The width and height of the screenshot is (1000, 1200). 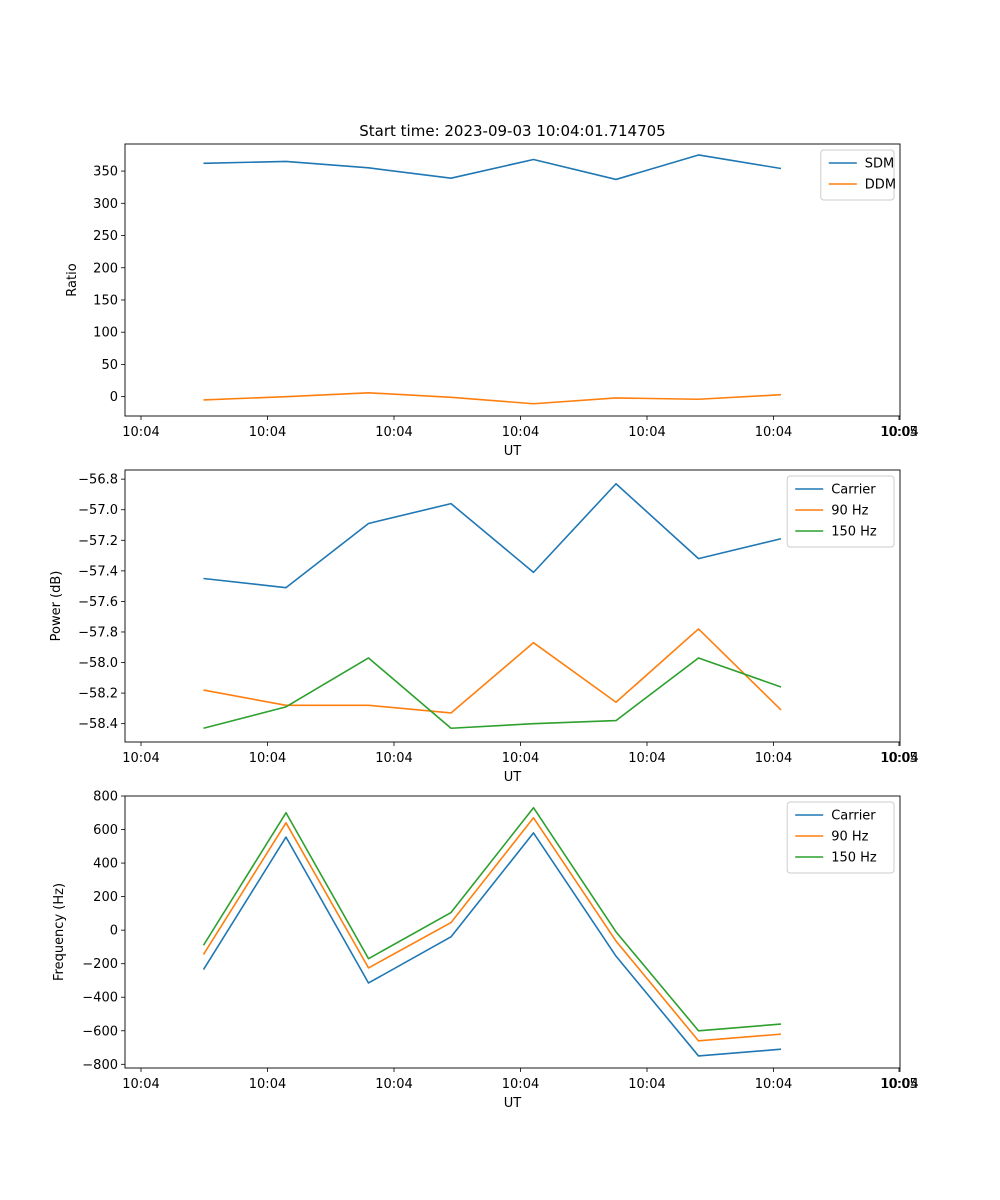 I want to click on legend-label: SDM, so click(x=879, y=164).